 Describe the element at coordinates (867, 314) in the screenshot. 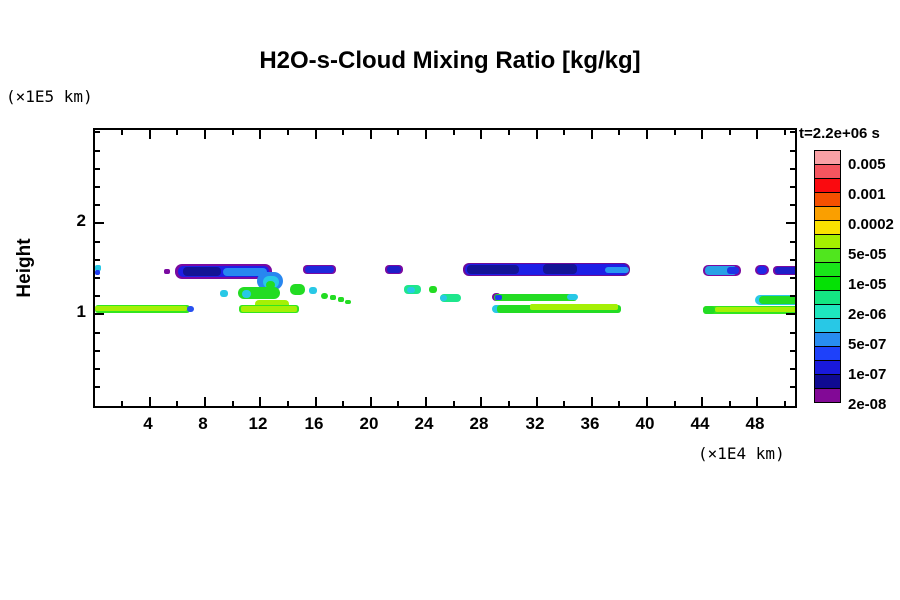

I see `colorbar-label: 2e-06` at that location.